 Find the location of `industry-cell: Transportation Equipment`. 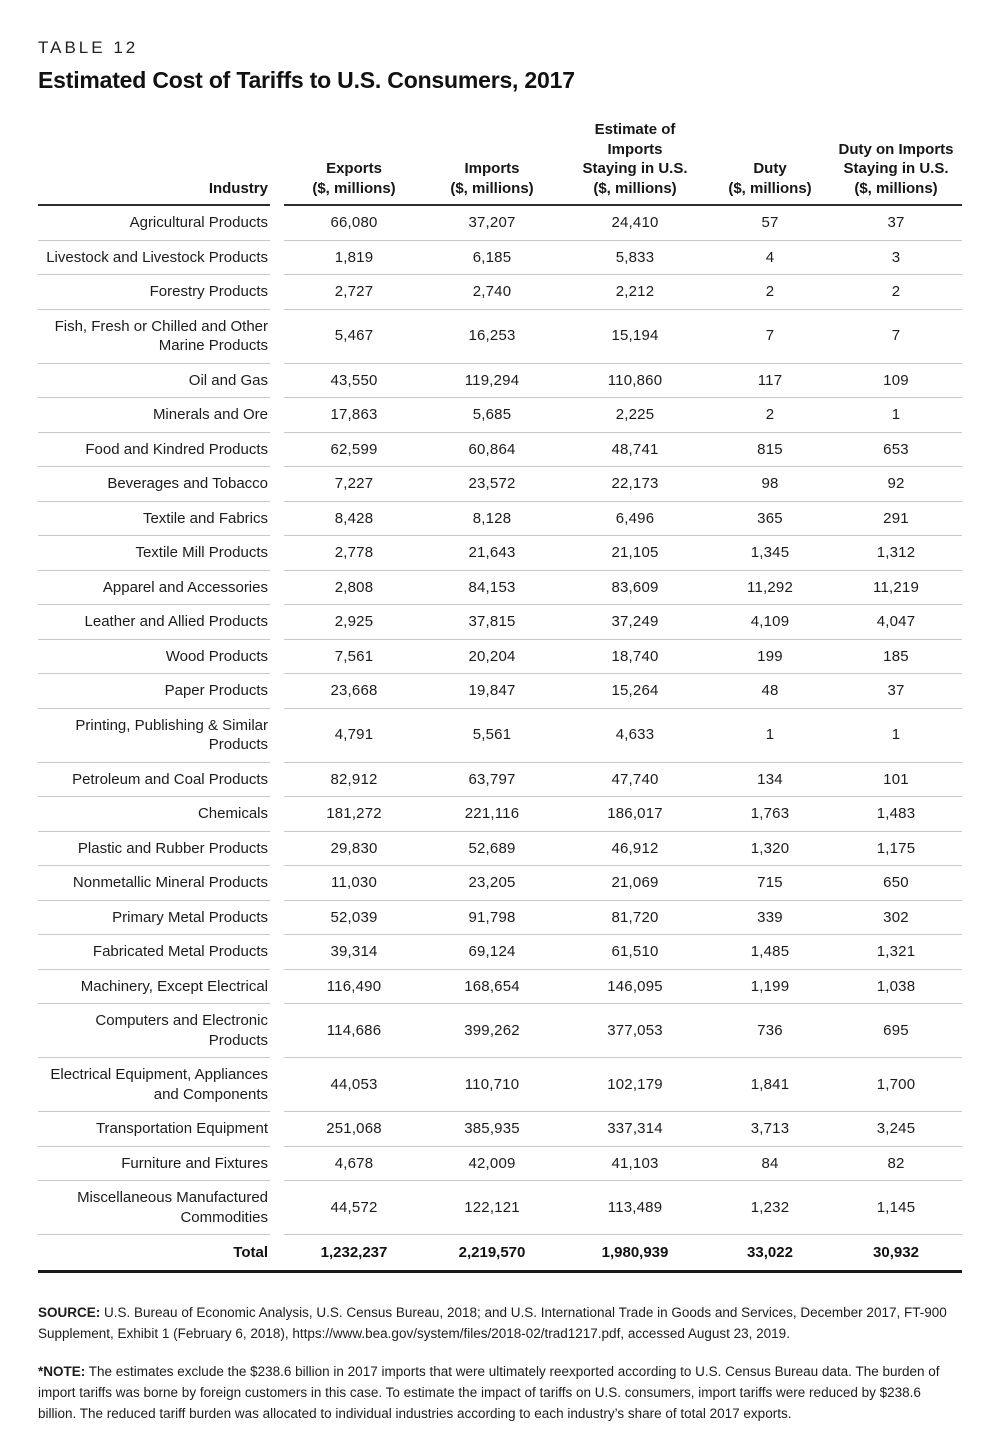

industry-cell: Transportation Equipment is located at coordinates (154, 1129).